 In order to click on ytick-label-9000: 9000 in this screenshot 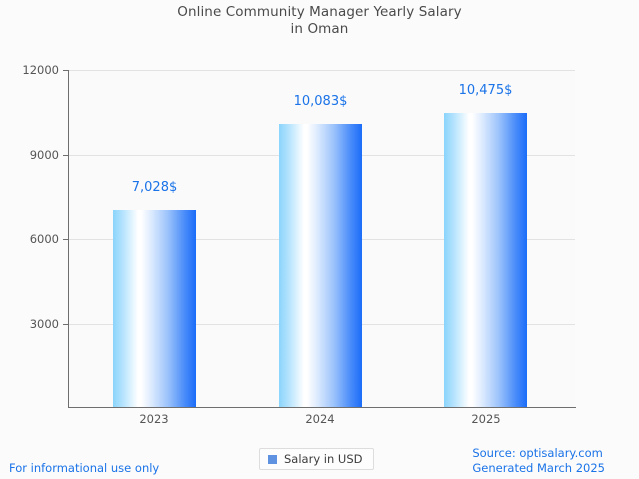, I will do `click(44, 154)`.